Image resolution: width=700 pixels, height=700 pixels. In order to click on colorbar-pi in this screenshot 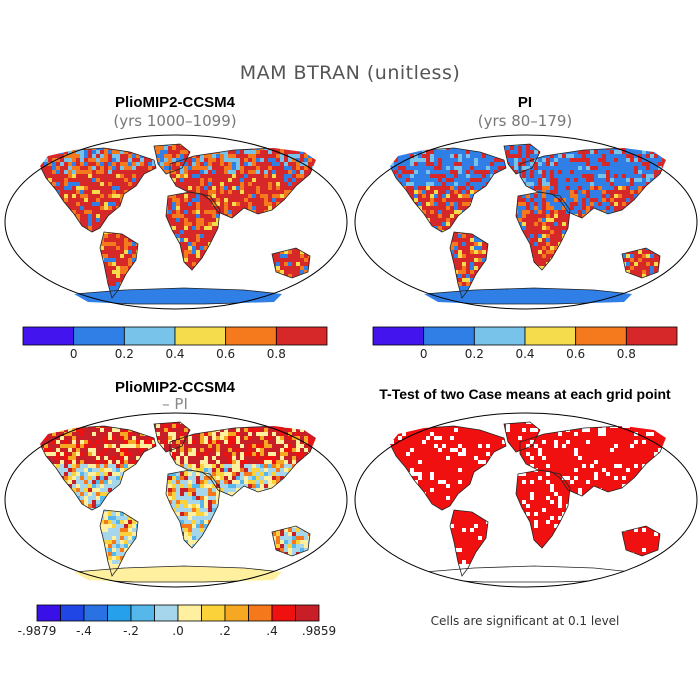, I will do `click(525, 336)`.